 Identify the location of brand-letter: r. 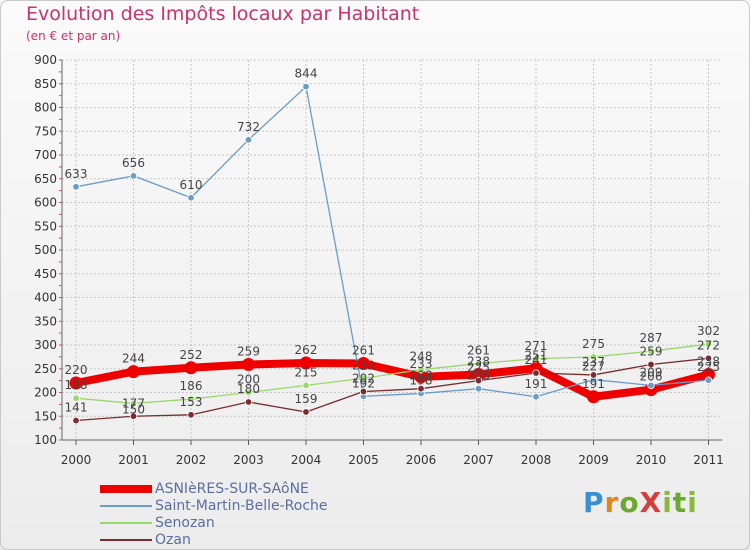
(612, 502).